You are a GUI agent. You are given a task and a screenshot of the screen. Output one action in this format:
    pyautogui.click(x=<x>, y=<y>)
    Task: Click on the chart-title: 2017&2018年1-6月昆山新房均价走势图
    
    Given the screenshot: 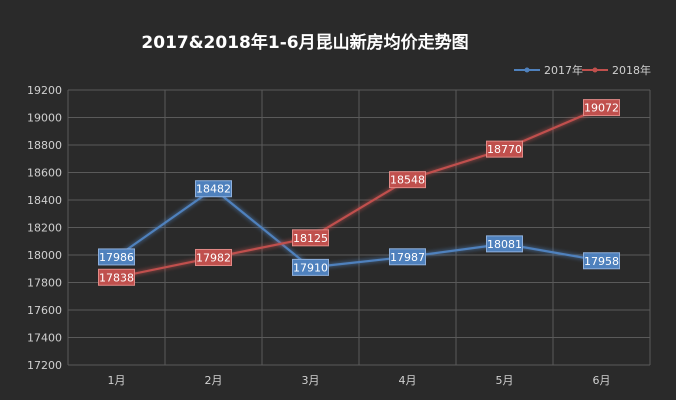 What is the action you would take?
    pyautogui.click(x=304, y=42)
    